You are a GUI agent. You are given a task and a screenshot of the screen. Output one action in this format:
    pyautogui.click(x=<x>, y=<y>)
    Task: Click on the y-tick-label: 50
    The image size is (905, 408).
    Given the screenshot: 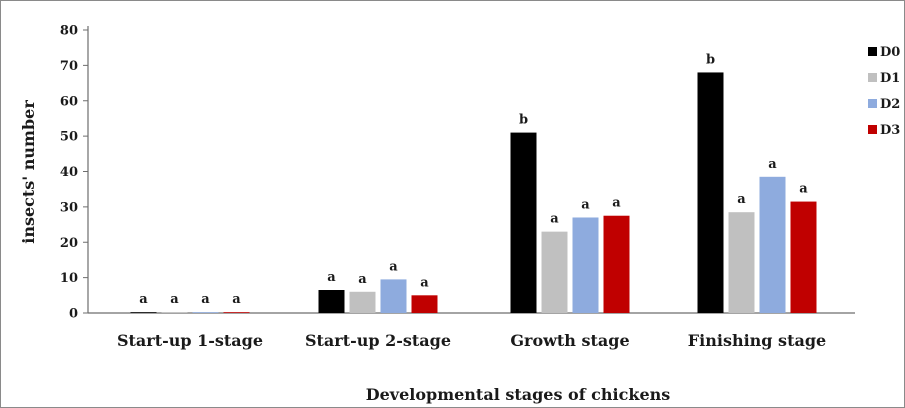 What is the action you would take?
    pyautogui.click(x=69, y=137)
    